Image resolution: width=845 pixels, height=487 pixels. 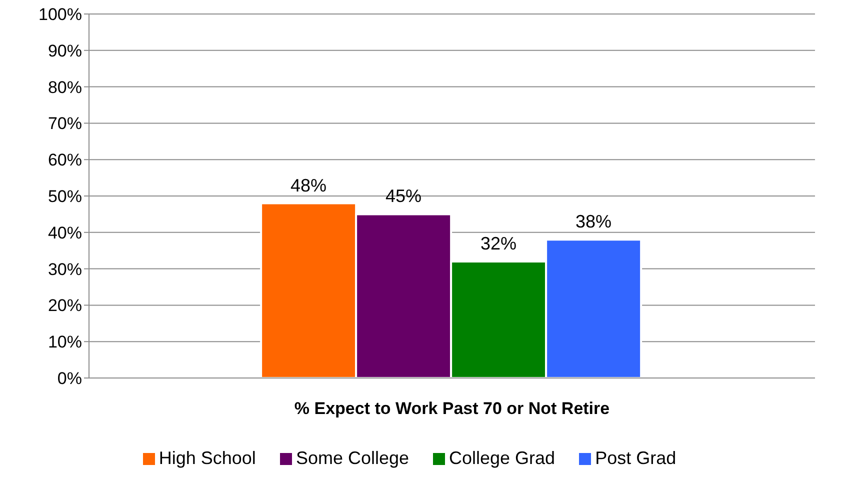 I want to click on y-tick-label: 70%, so click(x=65, y=124).